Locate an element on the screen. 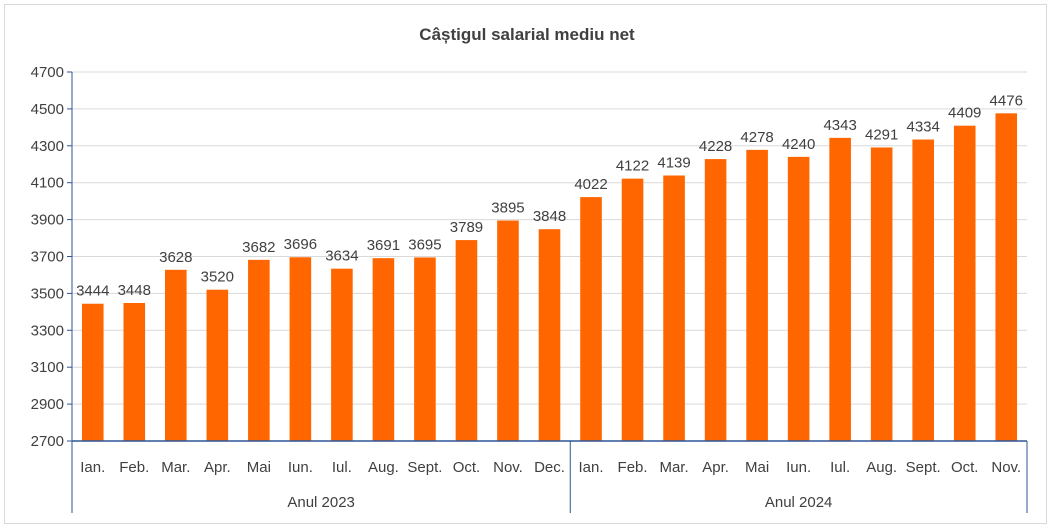 Image resolution: width=1053 pixels, height=530 pixels. data-label: 3789 is located at coordinates (466, 227).